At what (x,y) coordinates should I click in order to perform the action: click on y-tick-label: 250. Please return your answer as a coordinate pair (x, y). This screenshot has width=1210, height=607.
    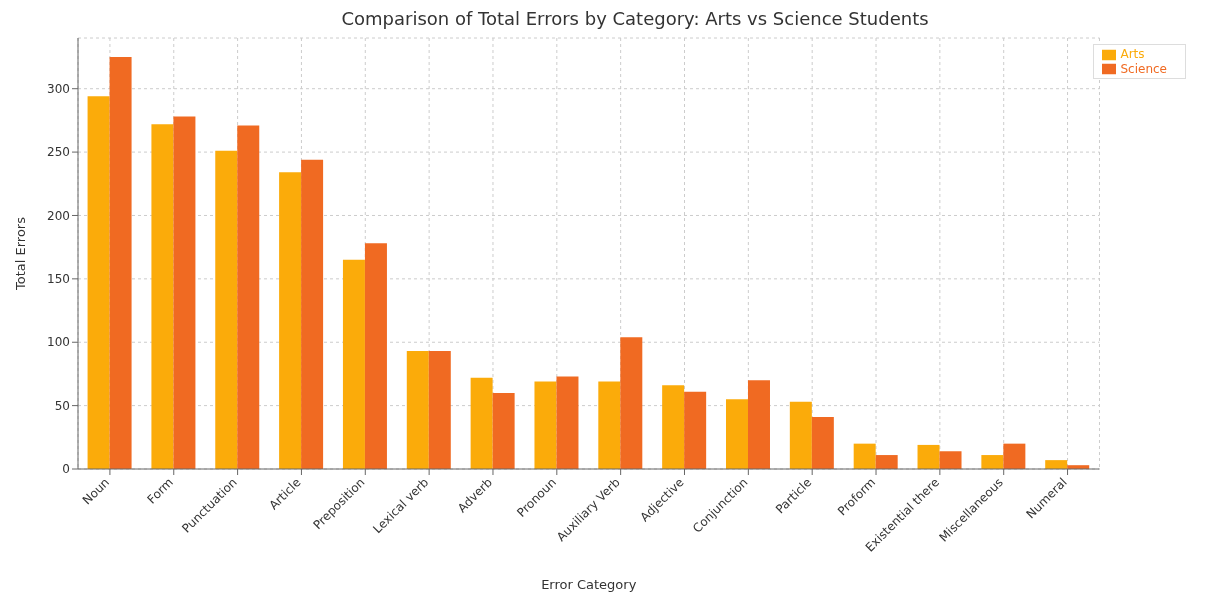
    Looking at the image, I should click on (58, 152).